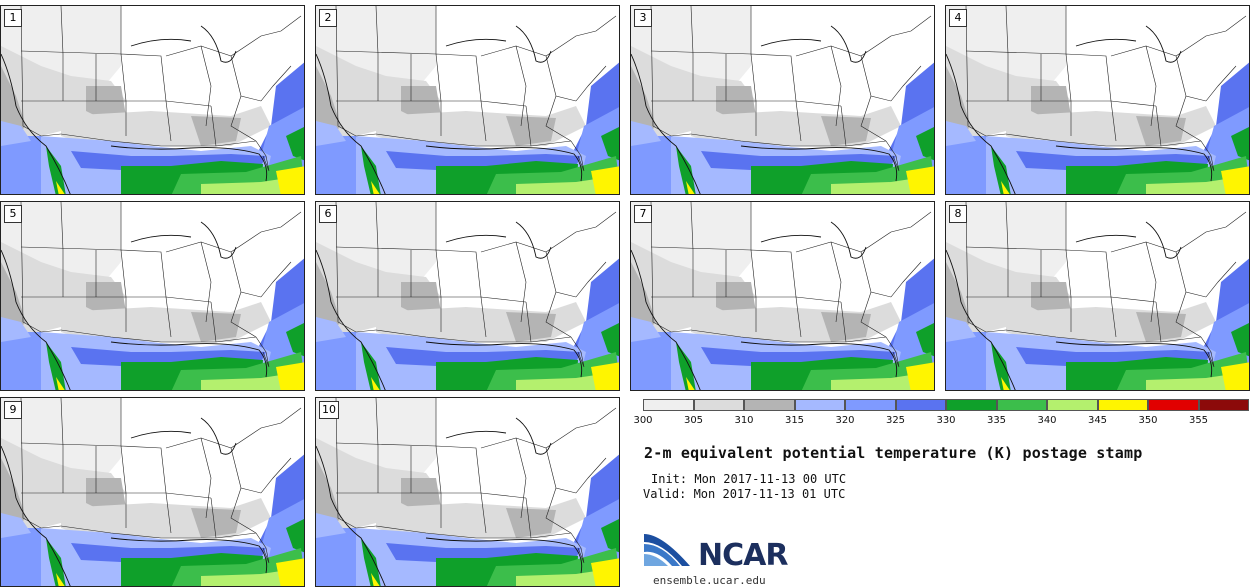 The width and height of the screenshot is (1260, 588). What do you see at coordinates (13, 214) in the screenshot?
I see `member-number-label: 5` at bounding box center [13, 214].